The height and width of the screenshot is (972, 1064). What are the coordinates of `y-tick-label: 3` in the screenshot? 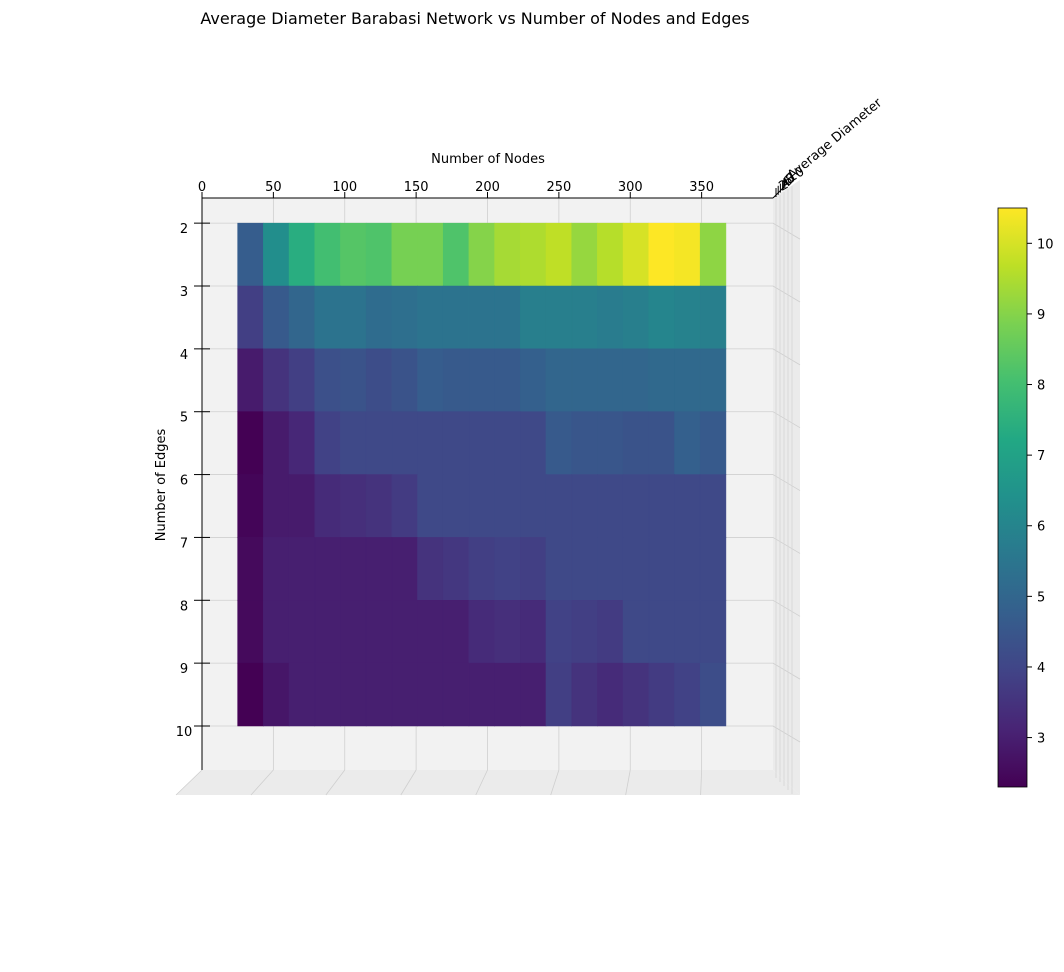 It's located at (184, 292).